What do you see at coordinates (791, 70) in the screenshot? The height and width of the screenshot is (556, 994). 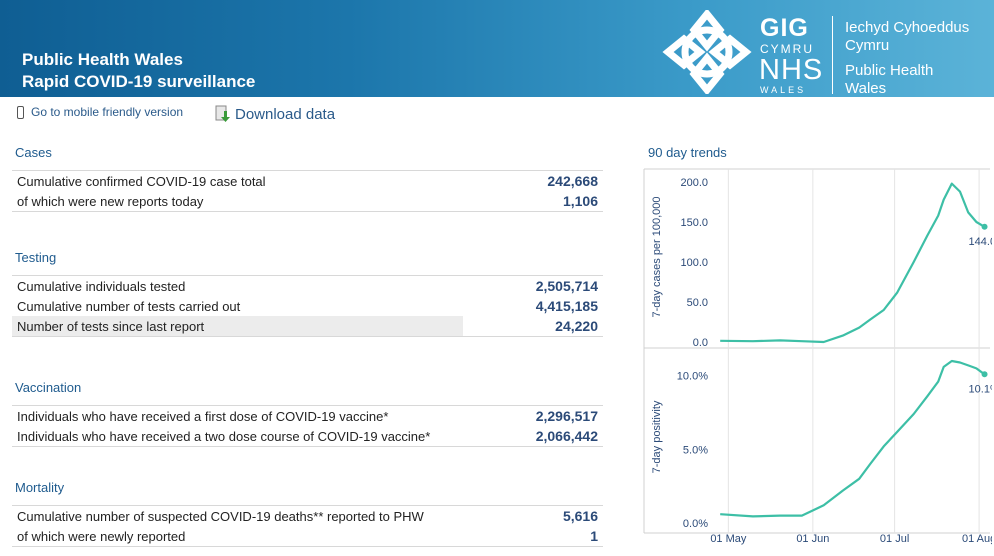 I see `logo-nhs-text: NHS` at bounding box center [791, 70].